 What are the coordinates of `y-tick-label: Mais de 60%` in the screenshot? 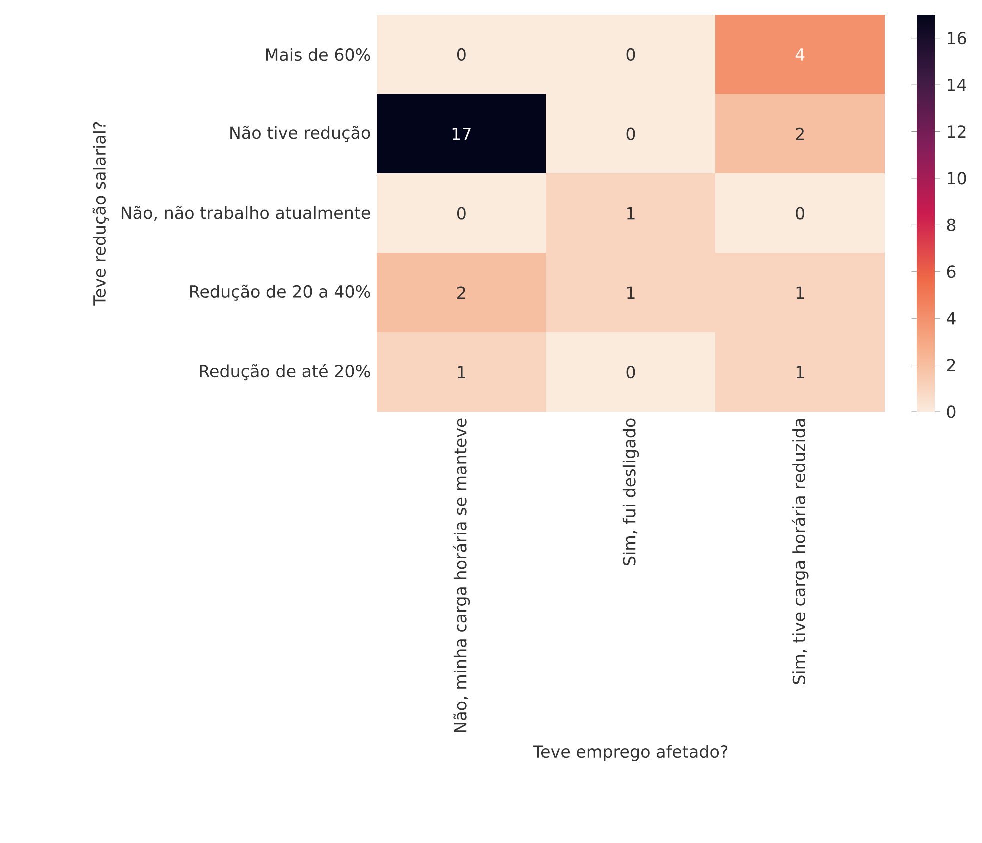 It's located at (318, 55).